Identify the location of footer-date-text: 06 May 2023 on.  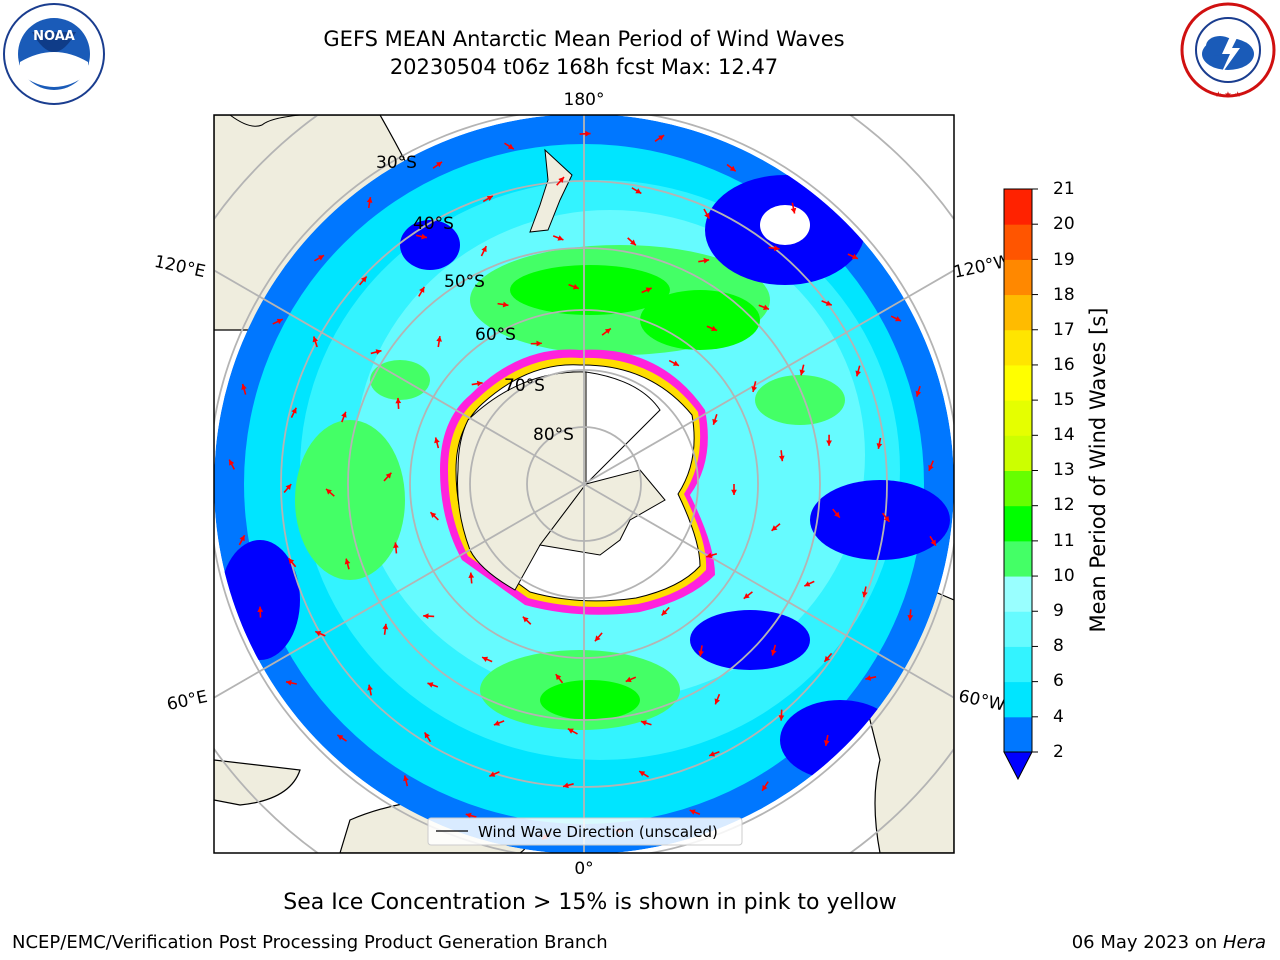
(1147, 942).